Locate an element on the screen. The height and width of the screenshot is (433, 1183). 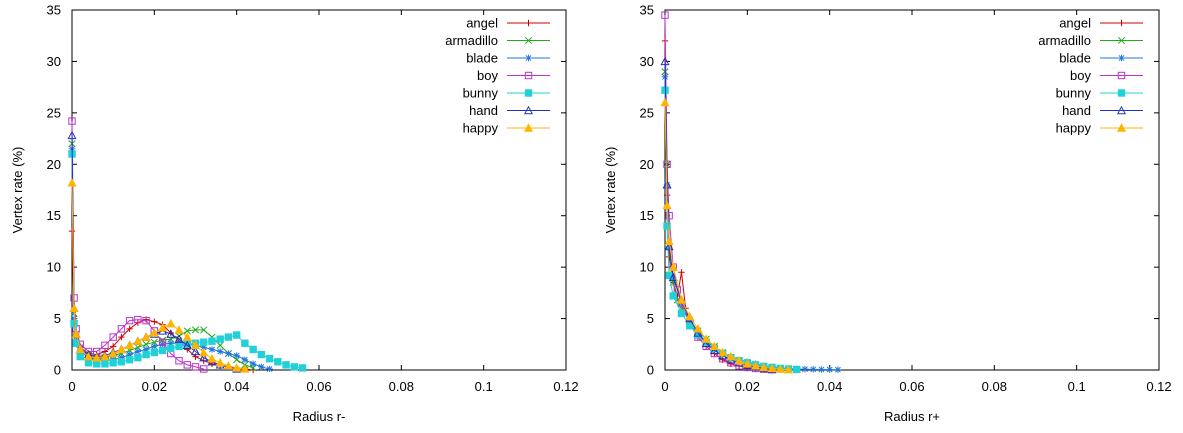
series-line-angel is located at coordinates (718, 205).